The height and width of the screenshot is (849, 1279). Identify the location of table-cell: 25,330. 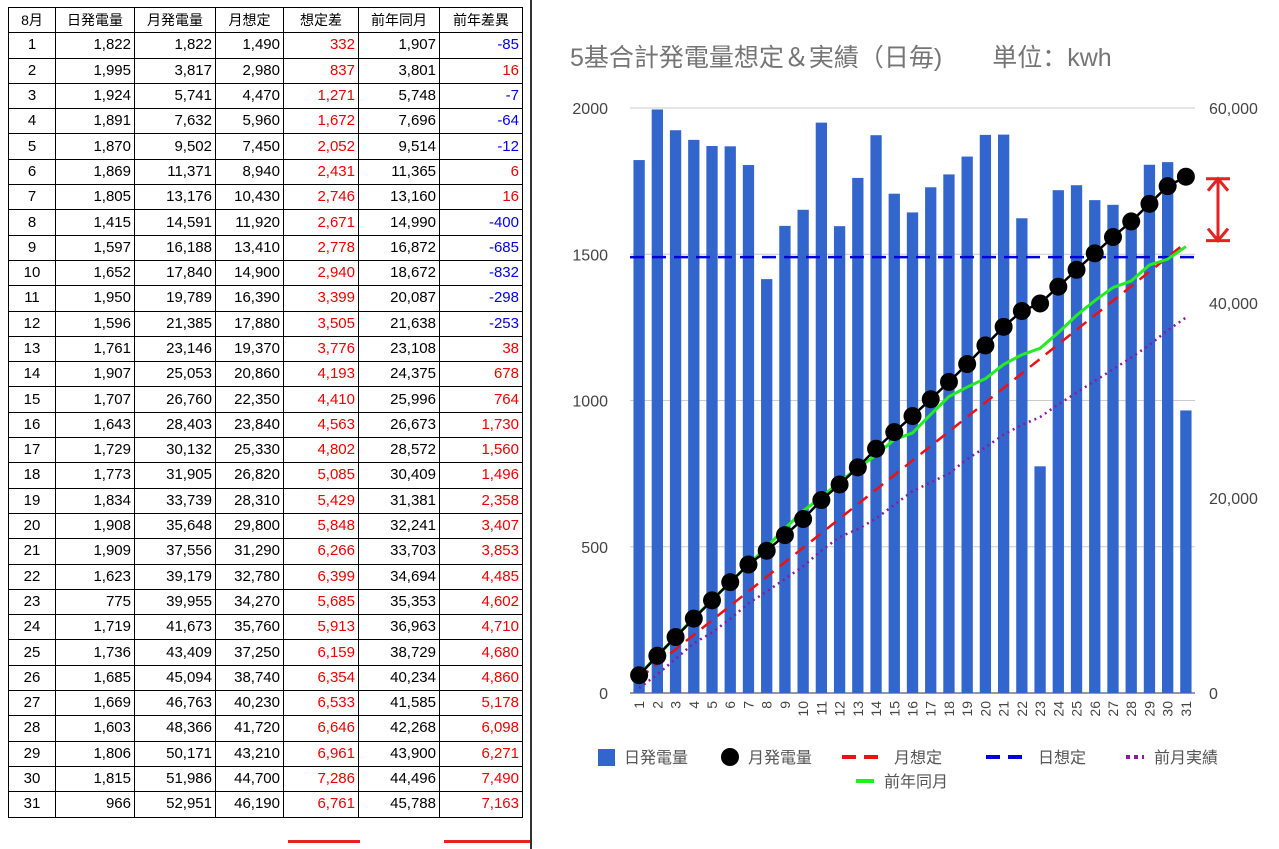
(249, 450).